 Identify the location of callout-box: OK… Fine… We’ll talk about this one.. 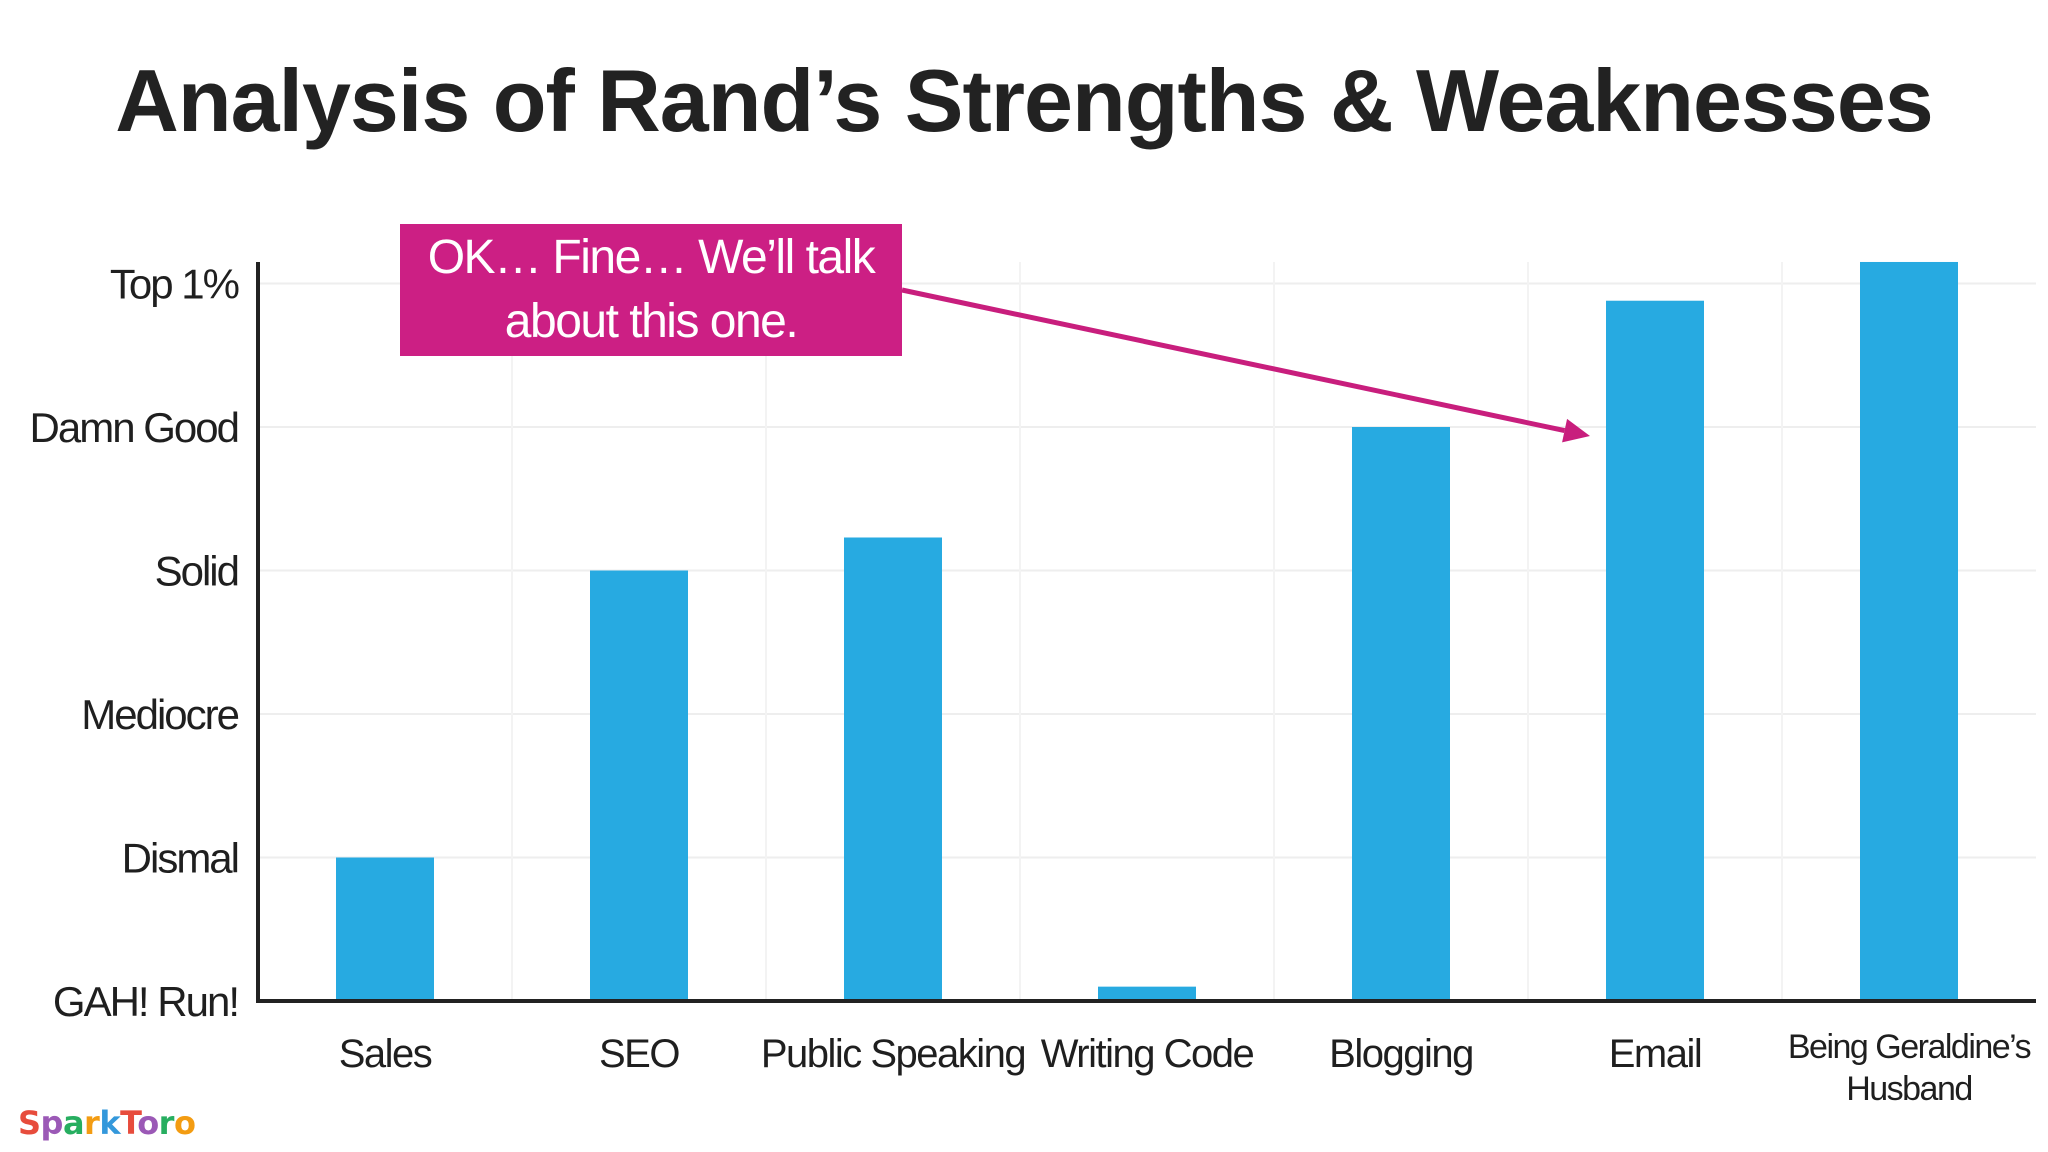
(651, 290).